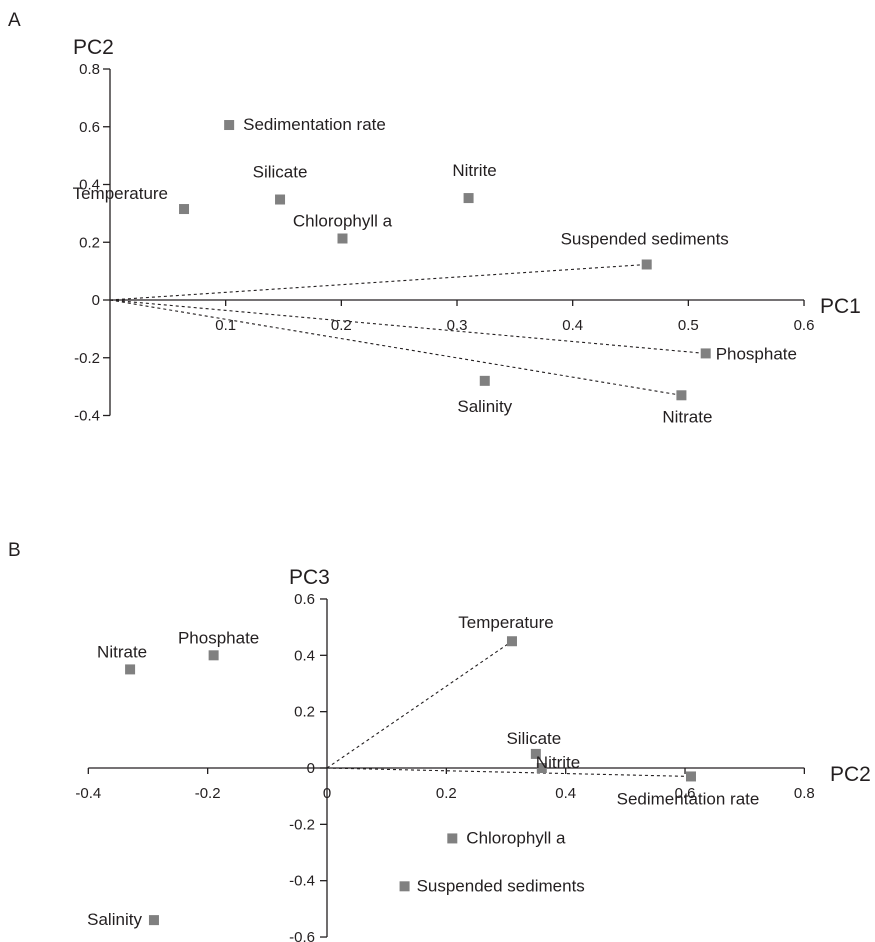 The image size is (875, 942). I want to click on x-tick-label: 0.1, so click(225, 325).